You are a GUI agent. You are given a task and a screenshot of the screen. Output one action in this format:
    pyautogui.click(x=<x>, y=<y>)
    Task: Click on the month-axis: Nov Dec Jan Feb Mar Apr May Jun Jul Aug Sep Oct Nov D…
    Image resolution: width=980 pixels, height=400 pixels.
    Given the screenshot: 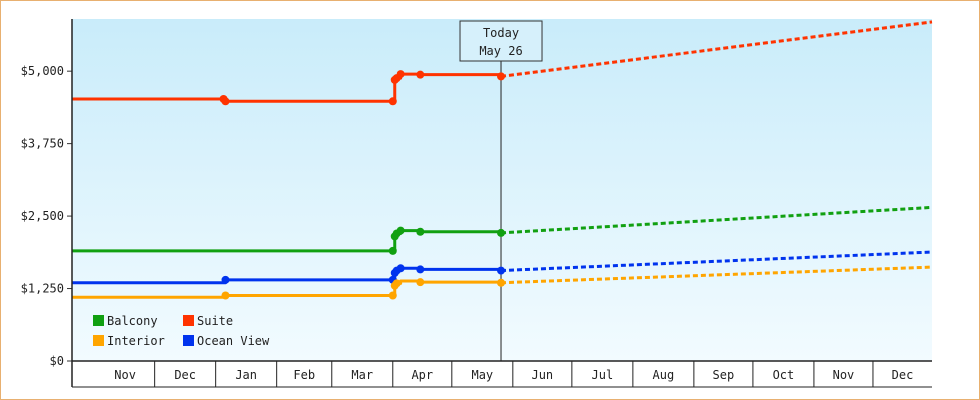 What is the action you would take?
    pyautogui.click(x=502, y=374)
    